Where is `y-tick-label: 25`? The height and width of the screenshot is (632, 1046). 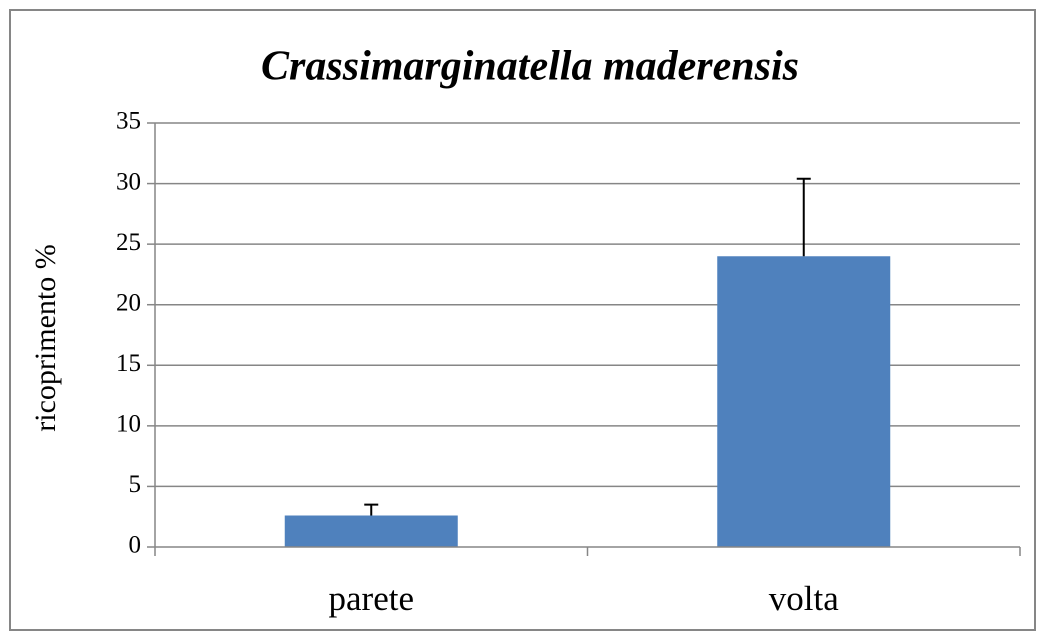
y-tick-label: 25 is located at coordinates (128, 242).